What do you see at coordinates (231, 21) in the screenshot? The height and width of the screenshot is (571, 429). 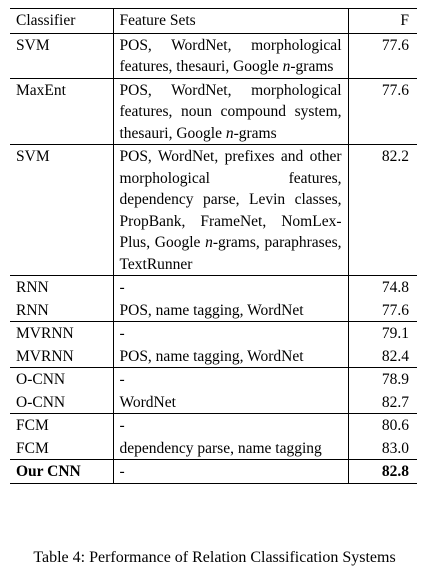 I see `header-feature-sets: Feature Sets` at bounding box center [231, 21].